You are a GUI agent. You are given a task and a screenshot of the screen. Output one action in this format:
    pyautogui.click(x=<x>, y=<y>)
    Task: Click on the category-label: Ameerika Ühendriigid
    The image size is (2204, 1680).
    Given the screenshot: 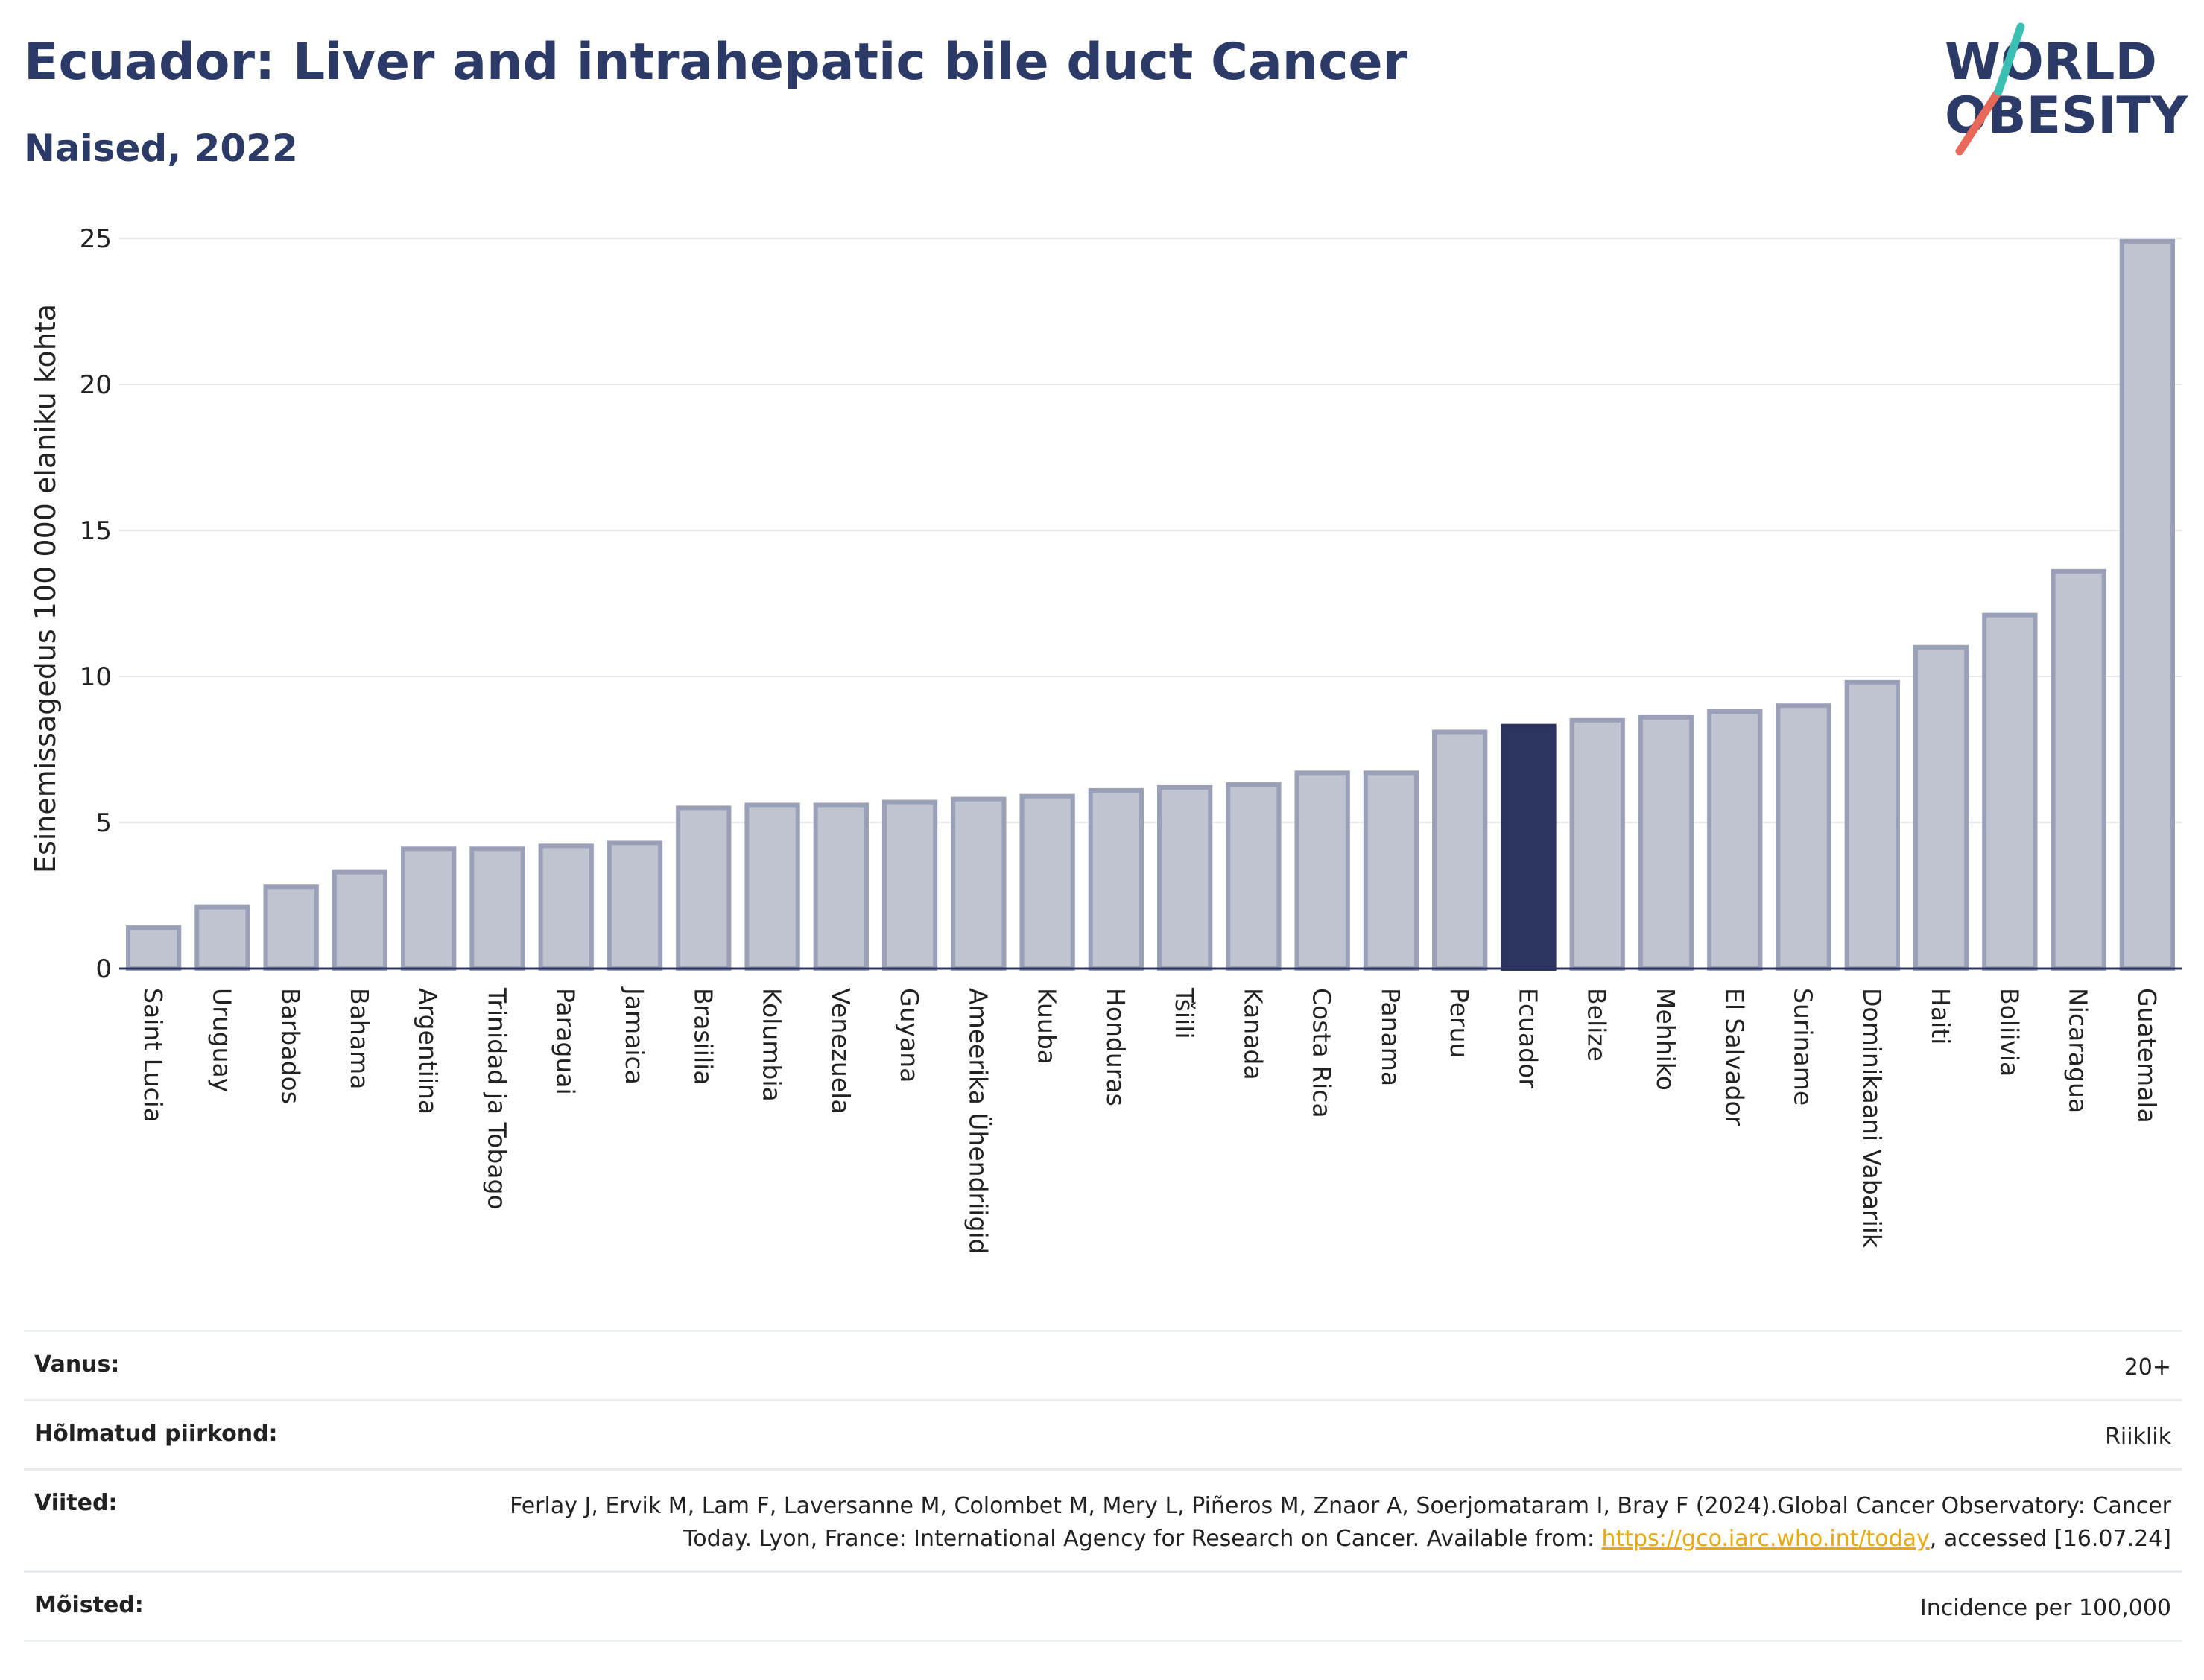 What is the action you would take?
    pyautogui.click(x=978, y=1121)
    